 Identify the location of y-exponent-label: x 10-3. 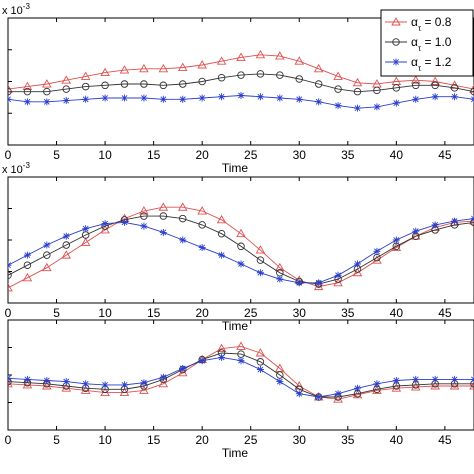
(16, 9).